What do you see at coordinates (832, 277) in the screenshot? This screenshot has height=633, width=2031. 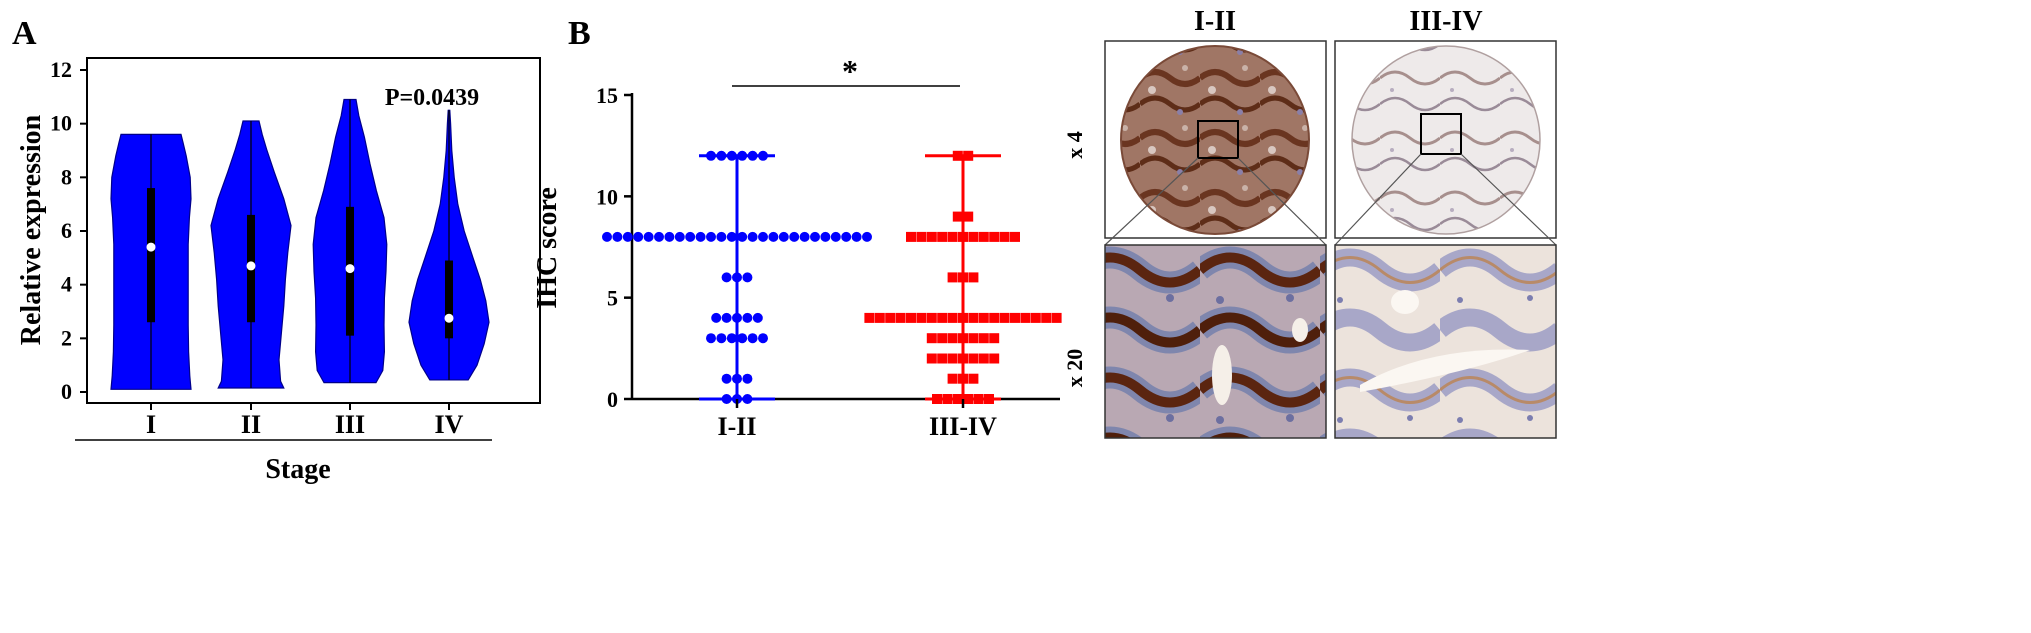 I see `panel-b-points` at bounding box center [832, 277].